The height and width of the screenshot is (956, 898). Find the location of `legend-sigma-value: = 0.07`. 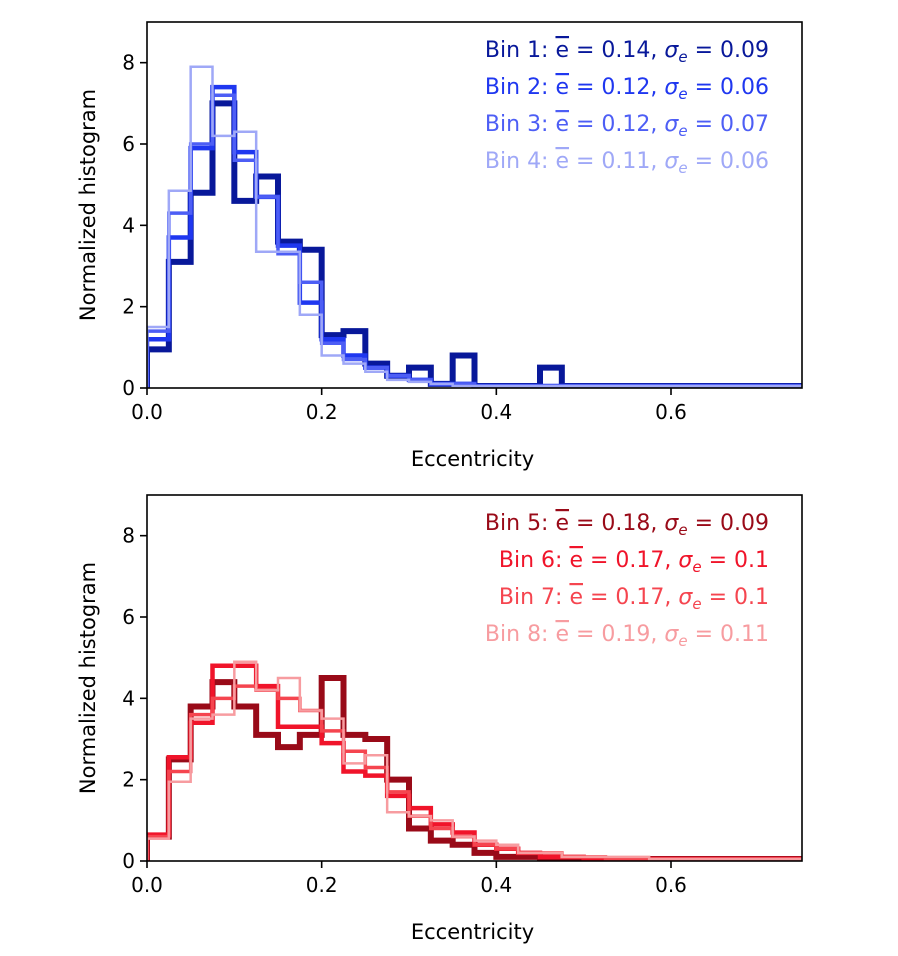

legend-sigma-value: = 0.07 is located at coordinates (728, 124).